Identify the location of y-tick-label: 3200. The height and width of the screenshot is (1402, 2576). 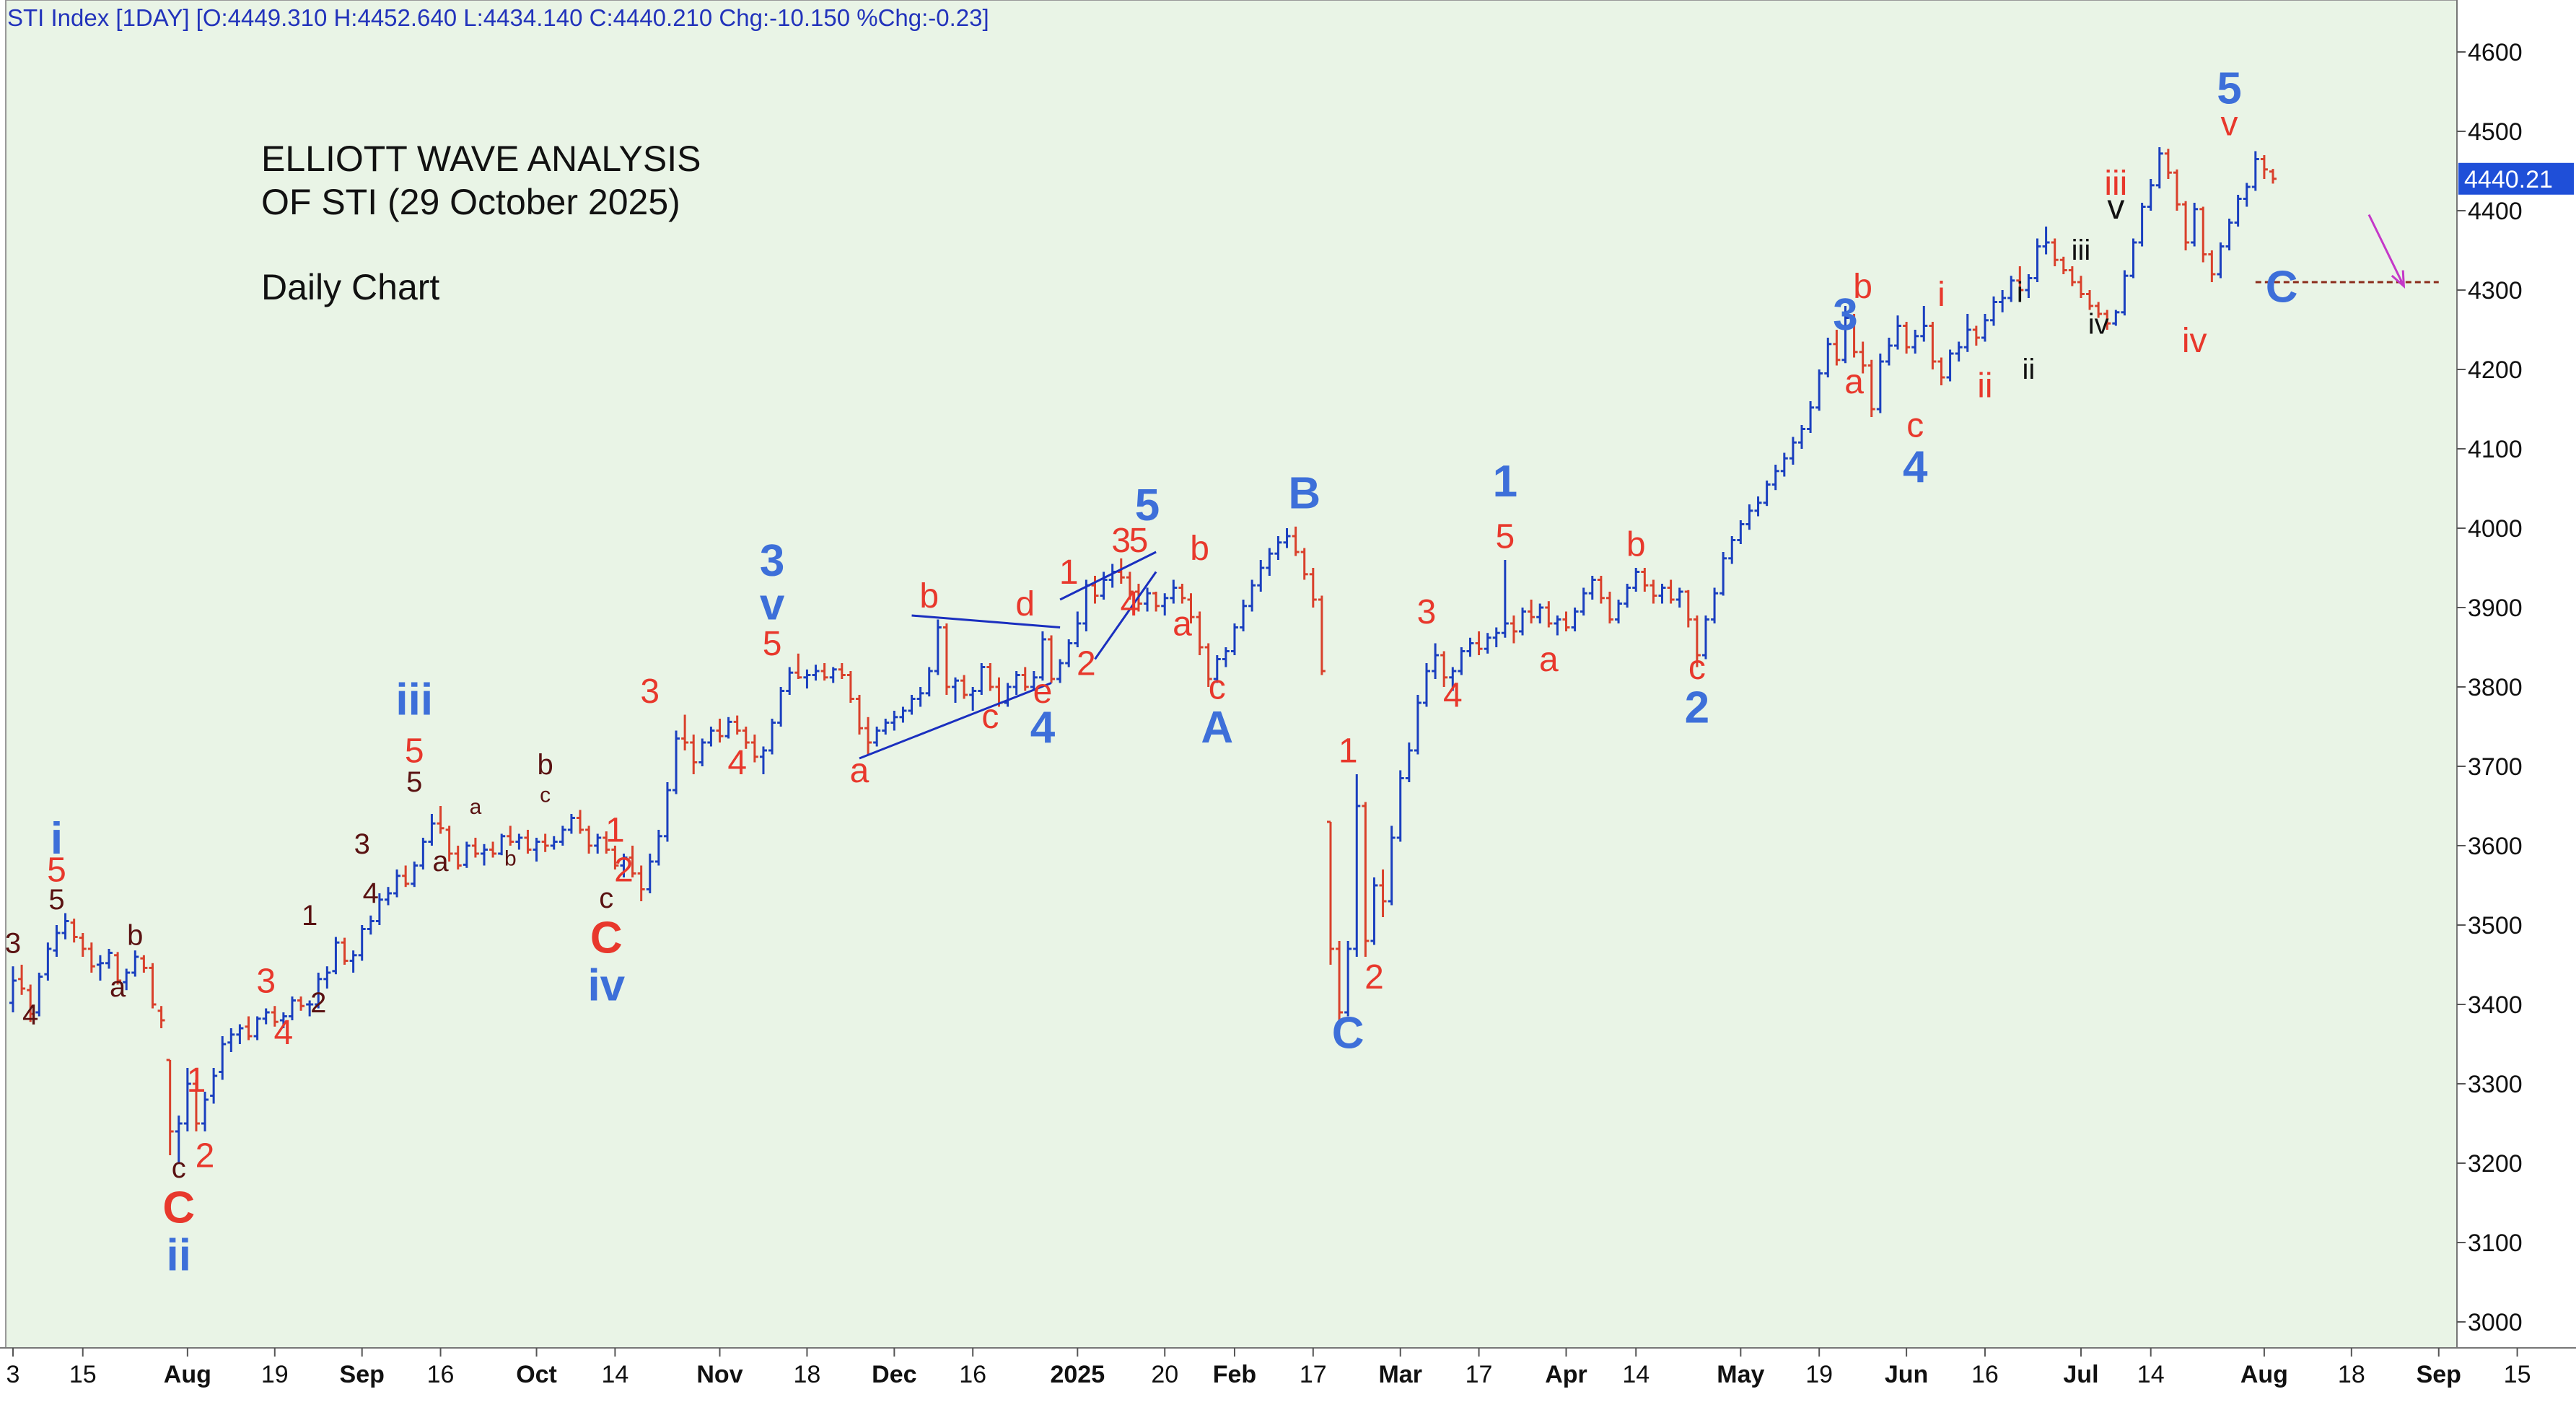
(2495, 1164).